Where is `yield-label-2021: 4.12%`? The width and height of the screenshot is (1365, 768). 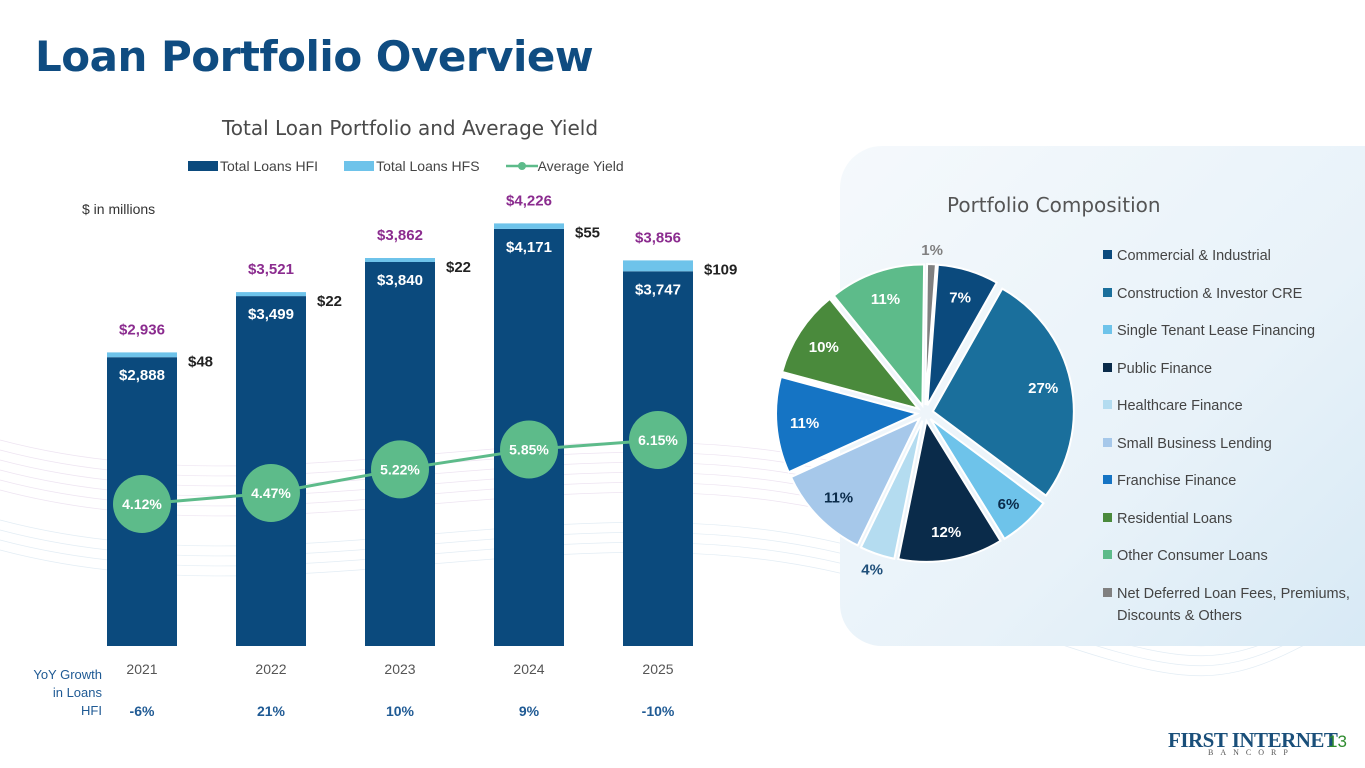
yield-label-2021: 4.12% is located at coordinates (142, 504).